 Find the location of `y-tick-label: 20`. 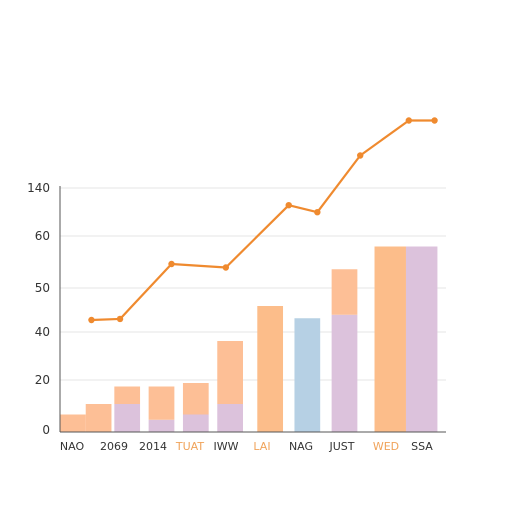

y-tick-label: 20 is located at coordinates (42, 380).